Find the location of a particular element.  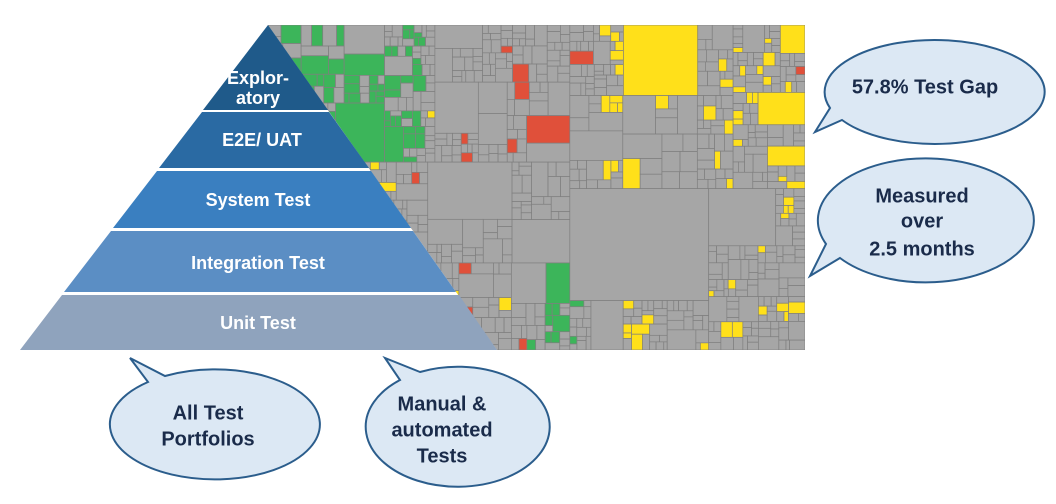

level-label: E2E/ UAT is located at coordinates (262, 140).